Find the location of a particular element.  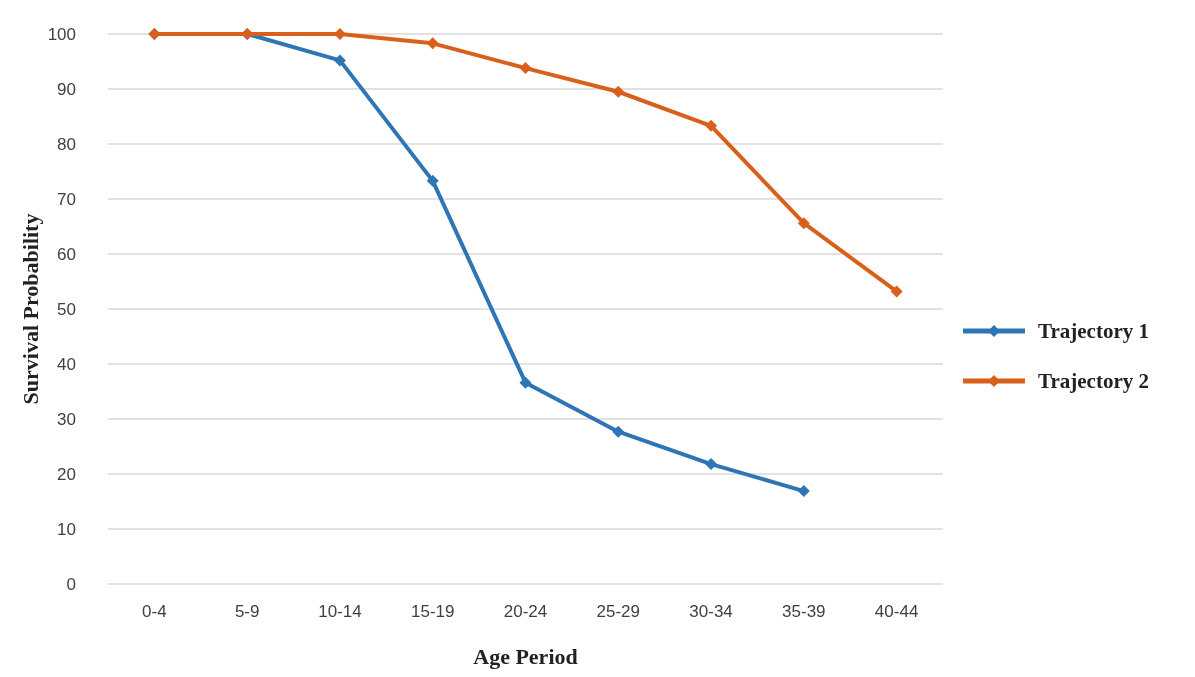

x-tick-label: 15-19 is located at coordinates (432, 611).